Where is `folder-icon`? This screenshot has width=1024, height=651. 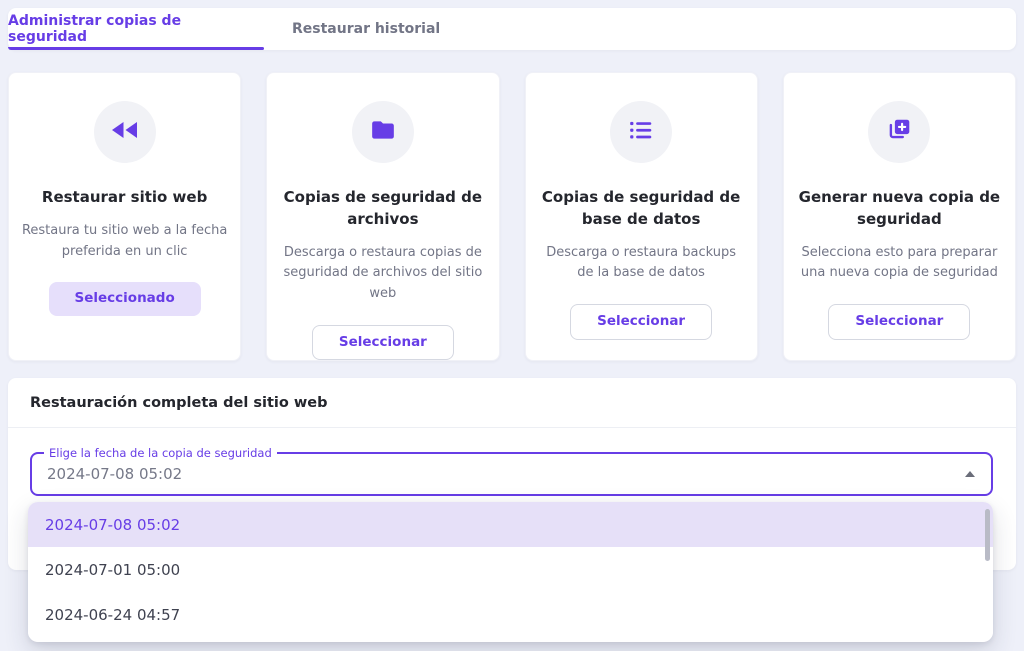 folder-icon is located at coordinates (383, 132).